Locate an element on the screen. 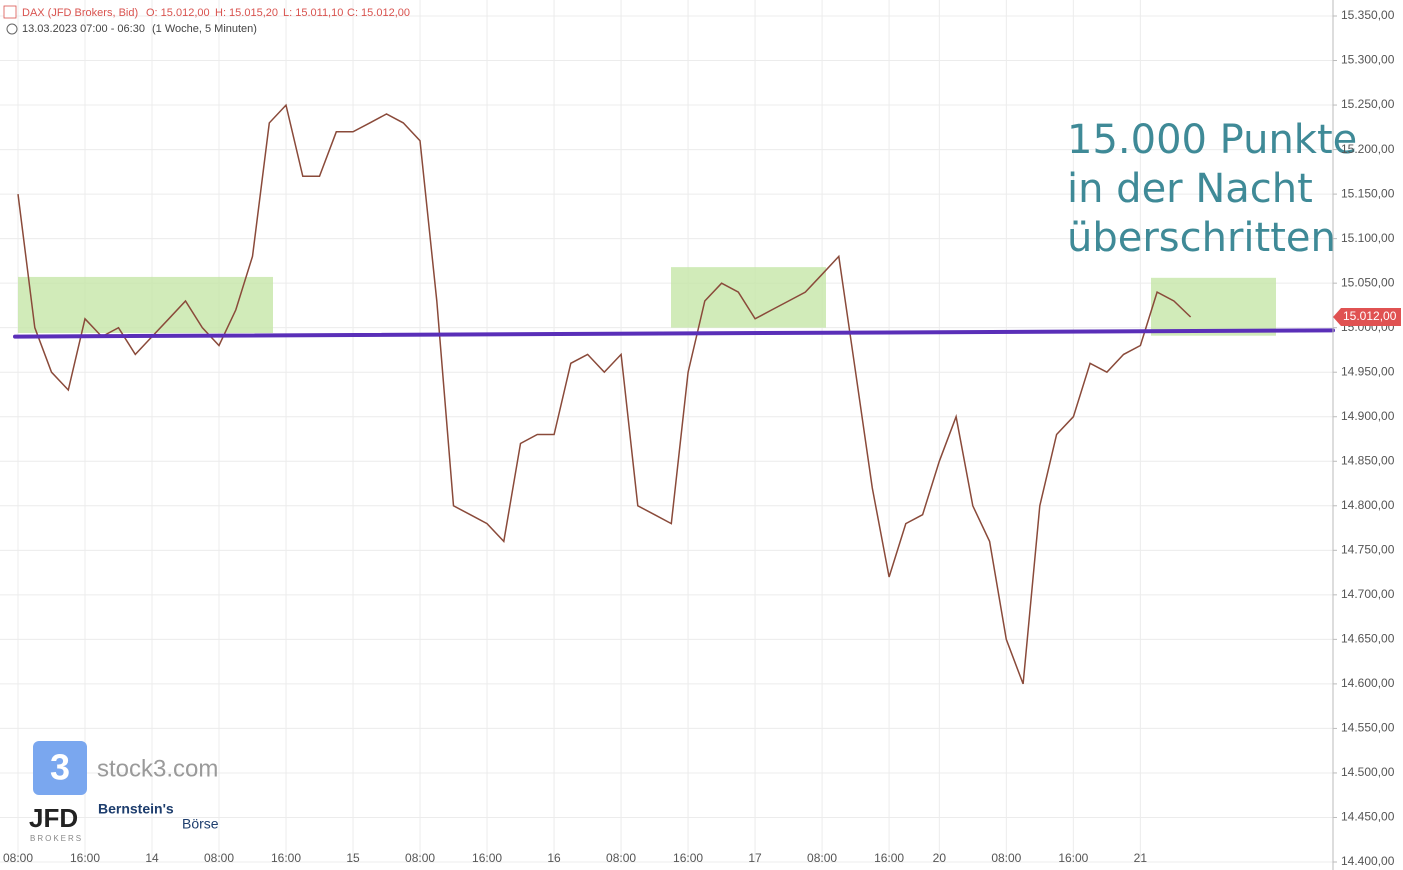  jfd-logo: JFD is located at coordinates (53, 818).